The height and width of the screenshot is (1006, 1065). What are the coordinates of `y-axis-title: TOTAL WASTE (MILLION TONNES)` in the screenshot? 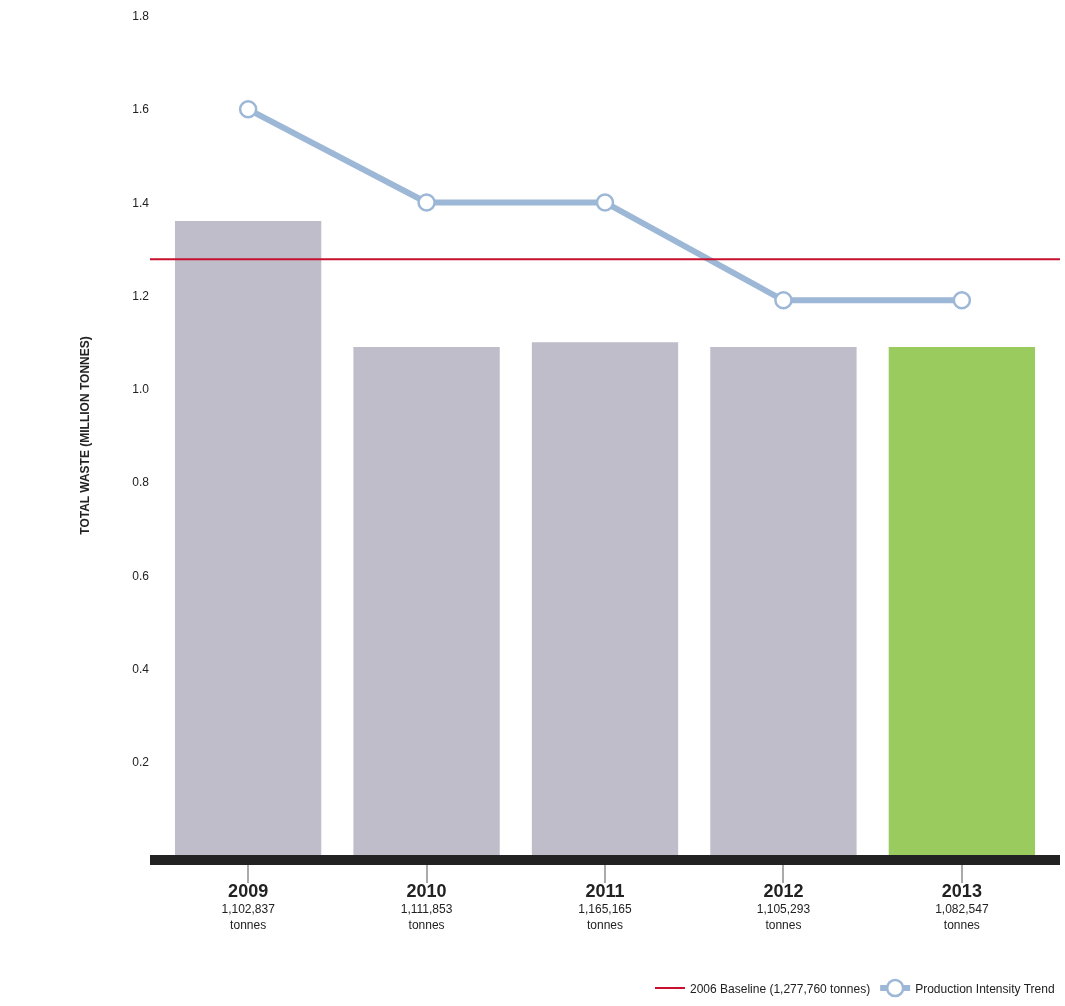 It's located at (84, 435).